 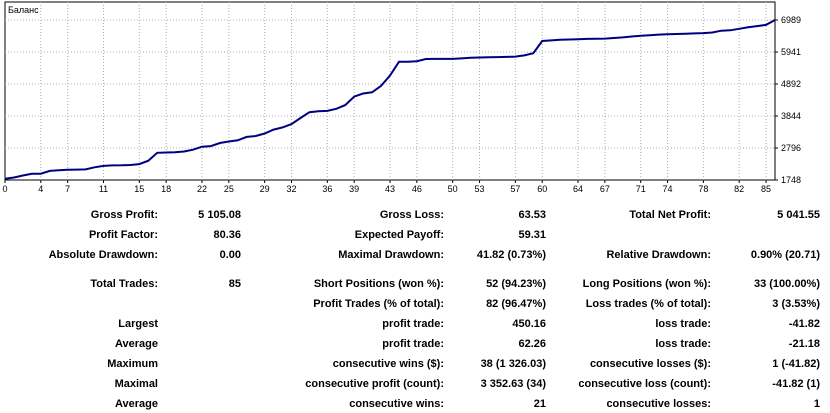 What do you see at coordinates (136, 404) in the screenshot?
I see `average2-label: Average` at bounding box center [136, 404].